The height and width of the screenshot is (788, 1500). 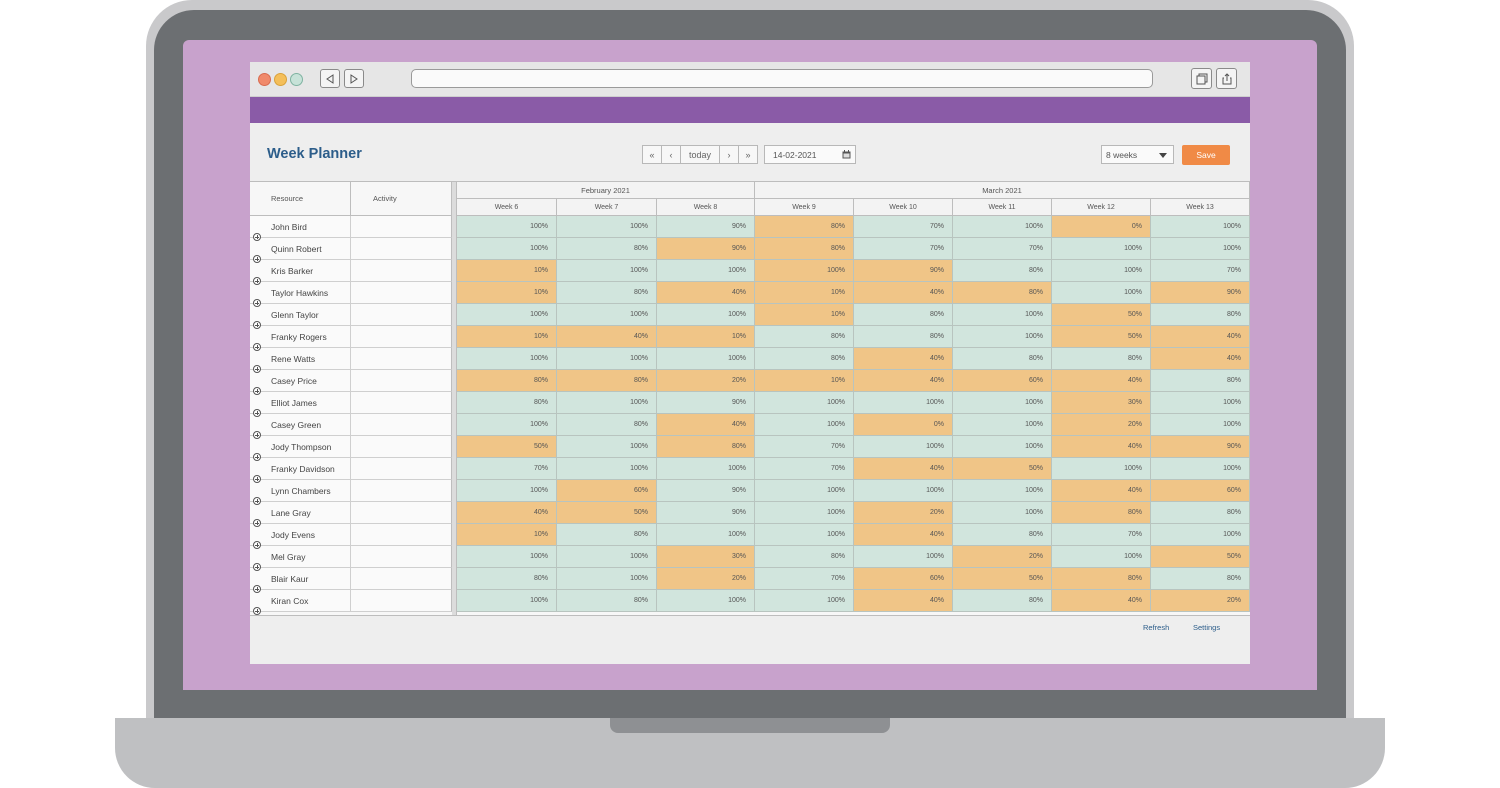 I want to click on resource-name: Casey Price, so click(x=300, y=381).